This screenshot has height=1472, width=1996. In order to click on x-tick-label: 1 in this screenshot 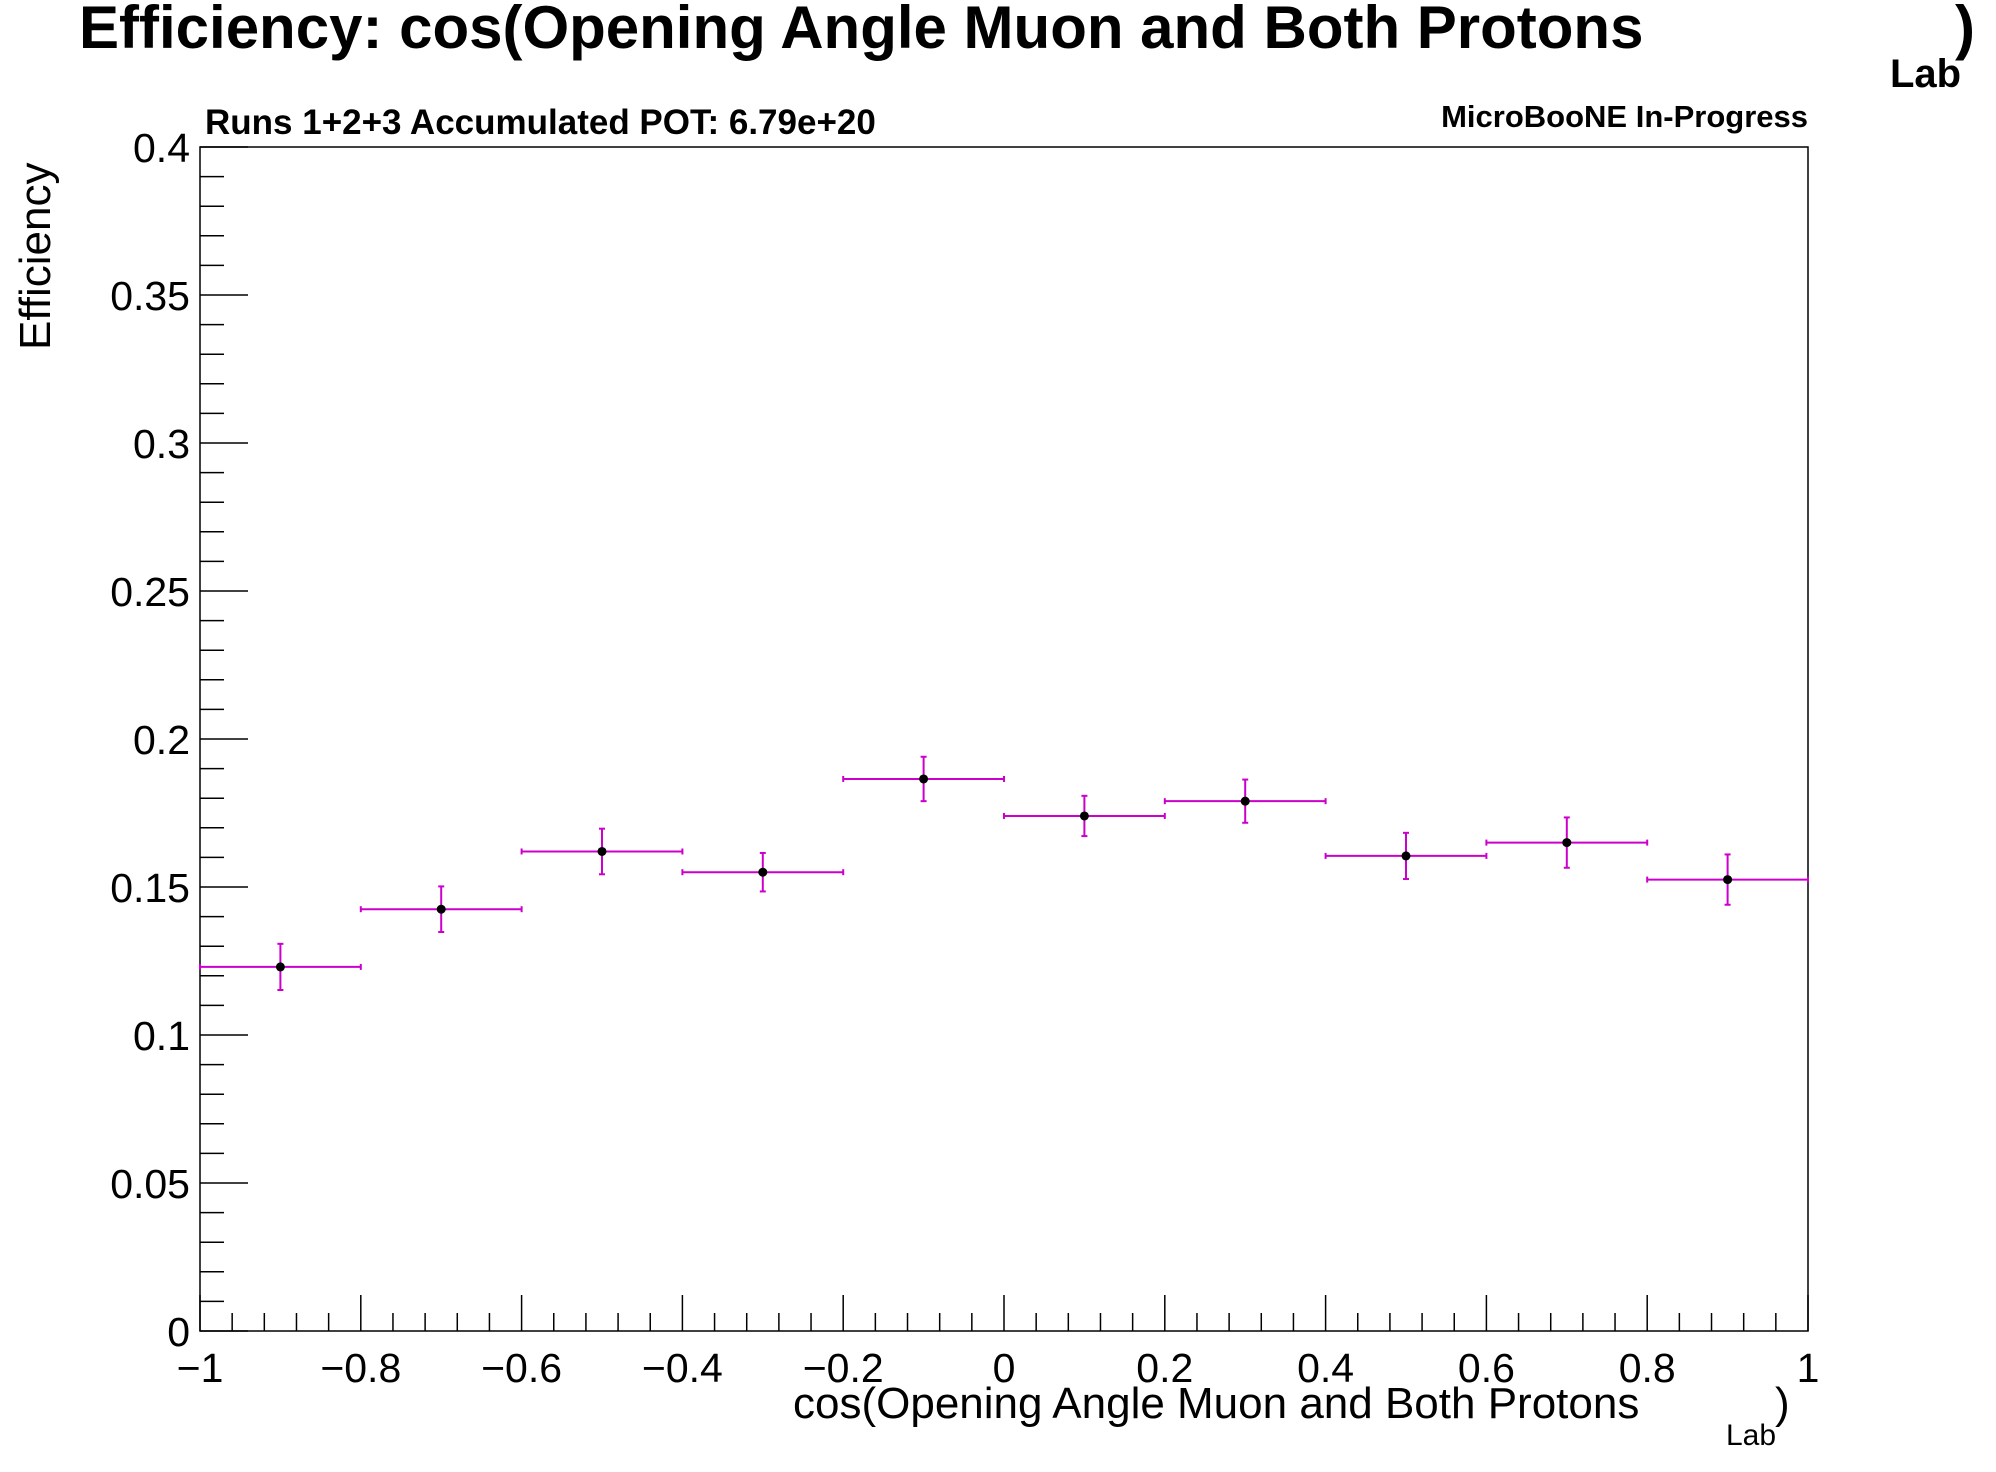, I will do `click(1808, 1368)`.